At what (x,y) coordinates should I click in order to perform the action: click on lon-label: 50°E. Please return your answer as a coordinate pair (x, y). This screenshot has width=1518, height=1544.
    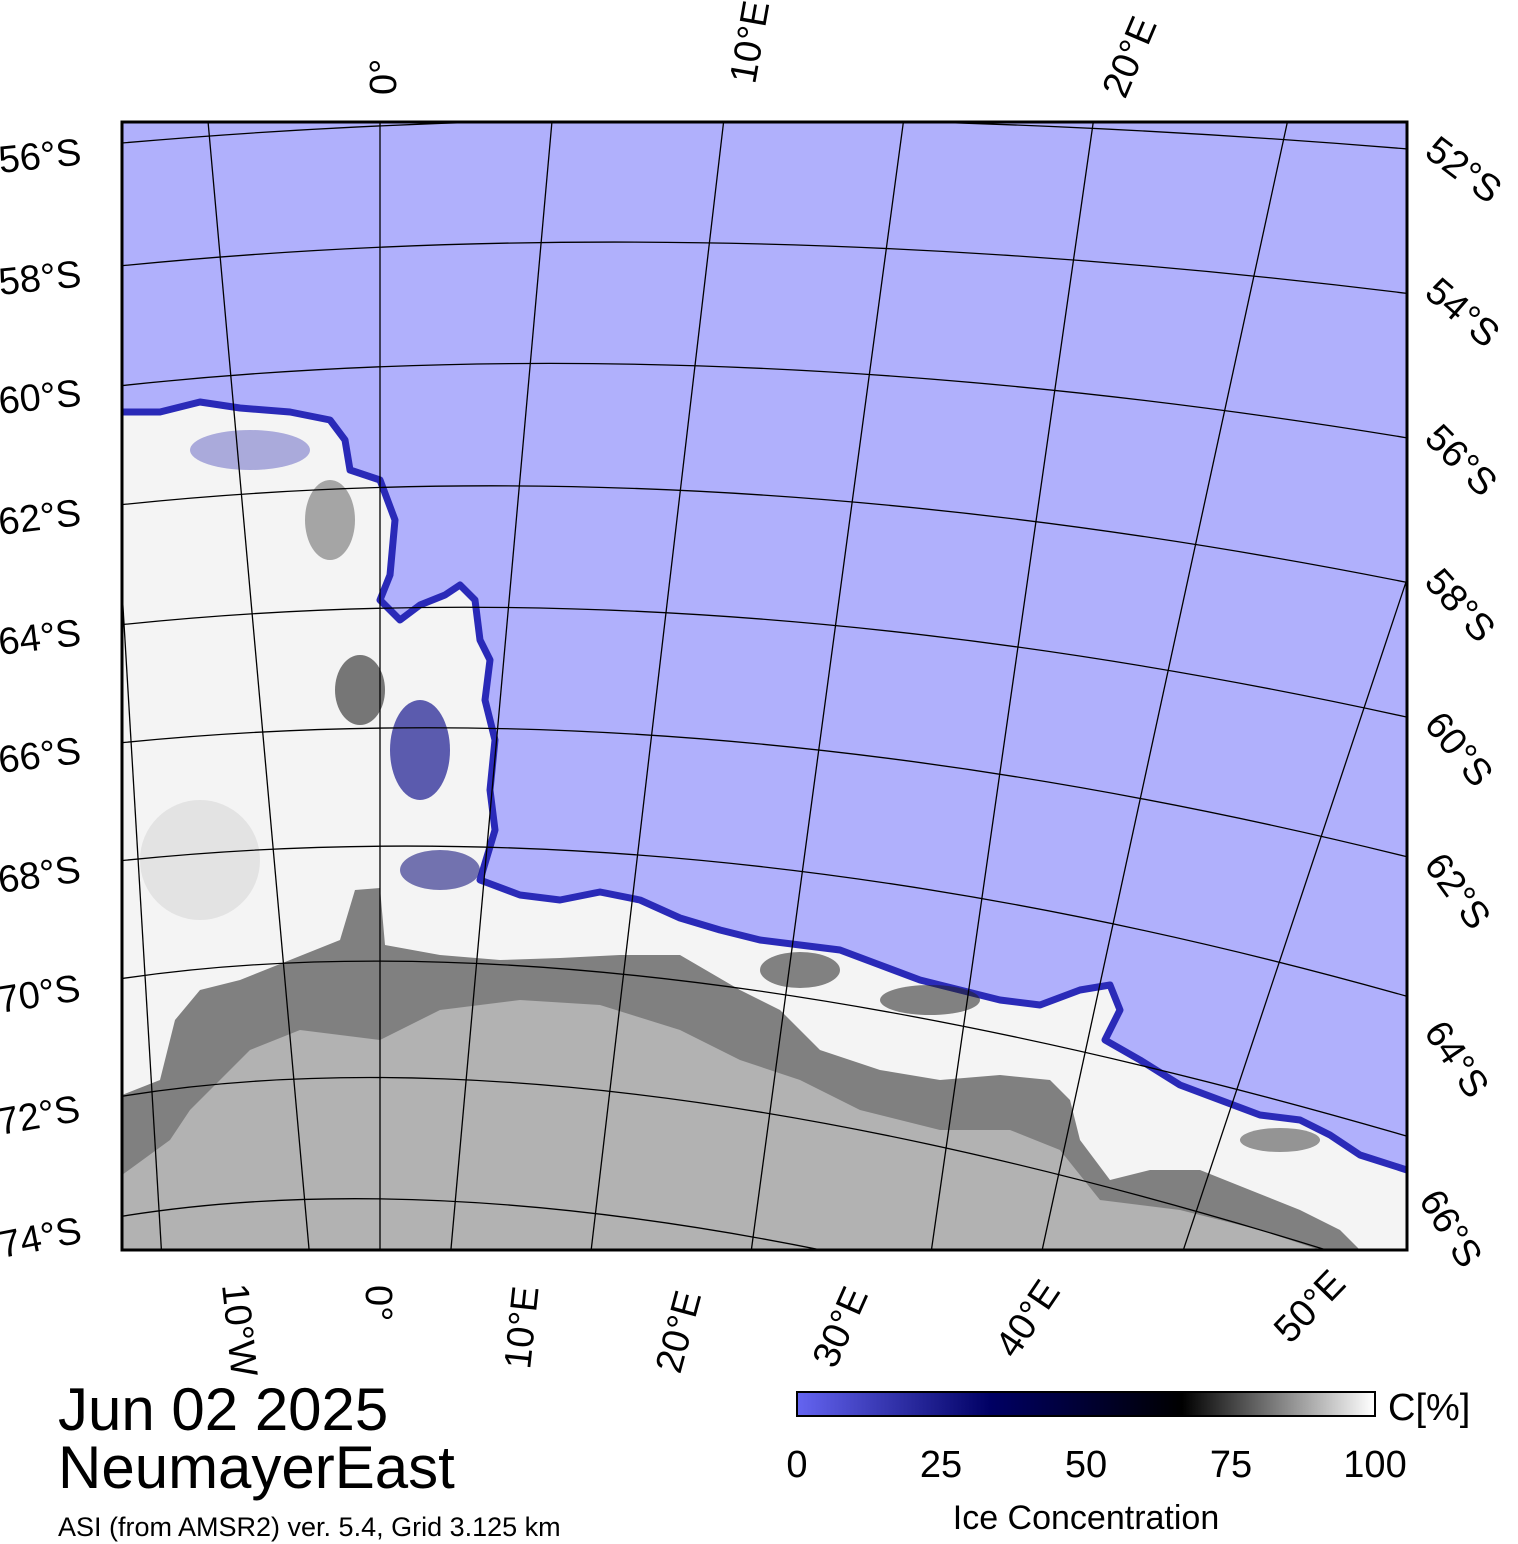
    Looking at the image, I should click on (1310, 1307).